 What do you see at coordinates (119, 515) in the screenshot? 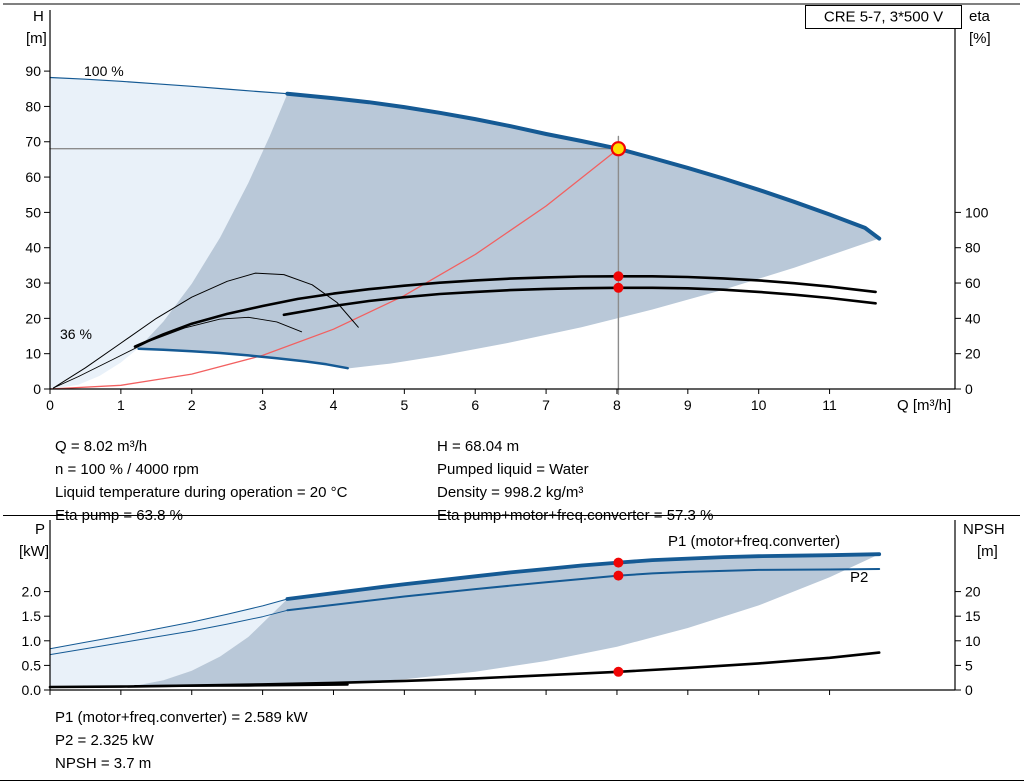
I see `eta-pump-text: Eta pump = 63.8 %` at bounding box center [119, 515].